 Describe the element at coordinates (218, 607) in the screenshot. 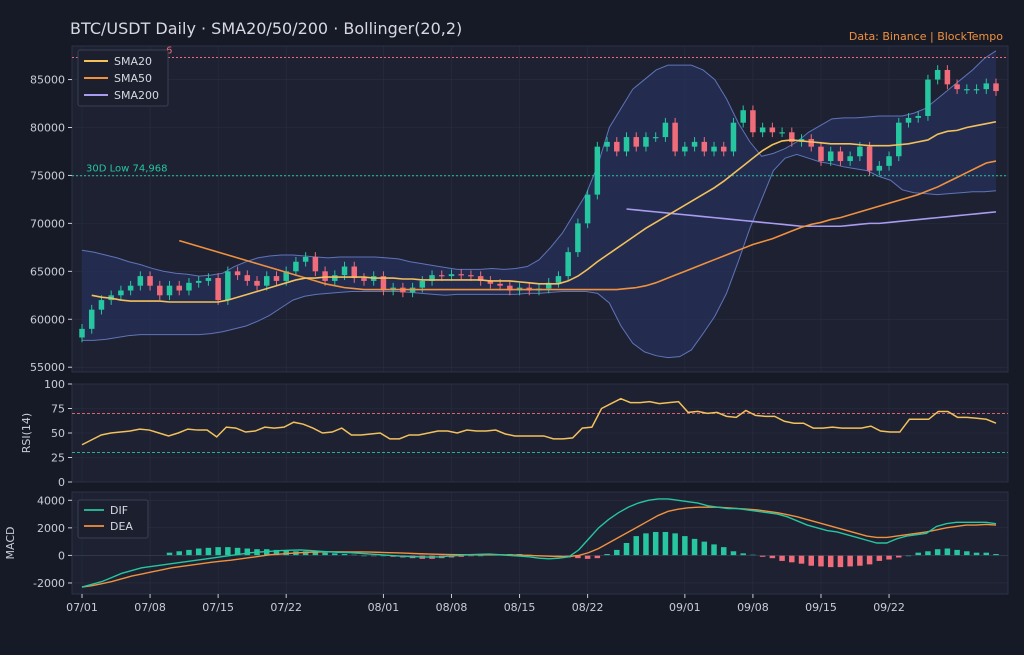

I see `x-tick-label: 07/15` at that location.